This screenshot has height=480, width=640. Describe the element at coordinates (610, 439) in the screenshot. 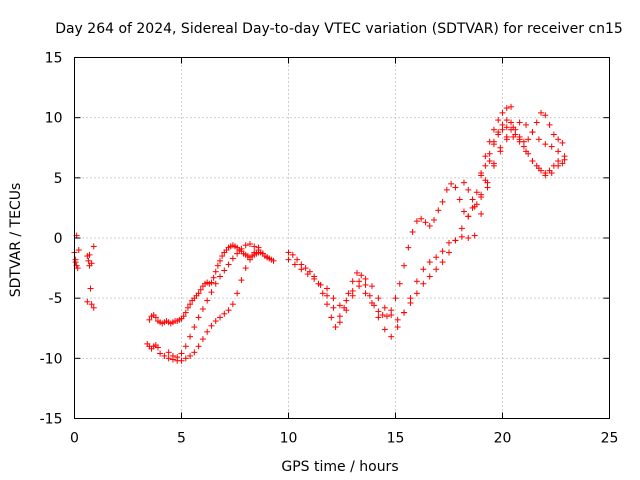

I see `x-tick-label: 25` at that location.